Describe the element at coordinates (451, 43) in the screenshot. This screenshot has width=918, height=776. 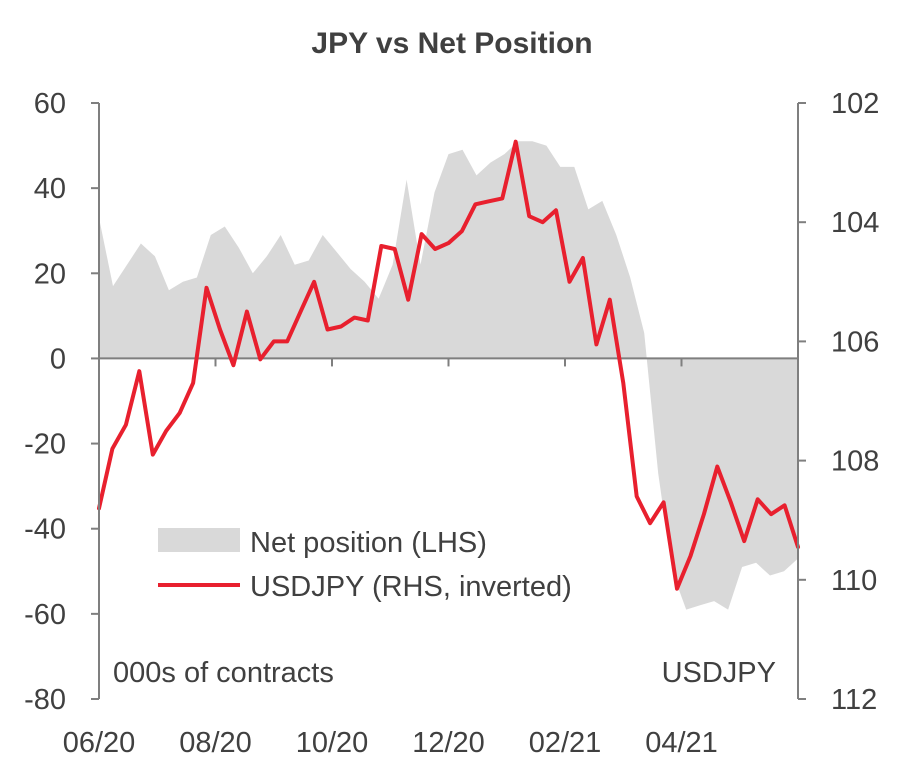
I see `chart-title: JPY vs Net Position` at that location.